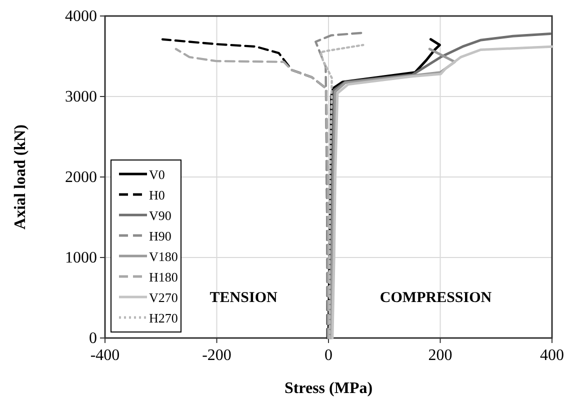  What do you see at coordinates (244, 298) in the screenshot?
I see `annotation: TENSION` at bounding box center [244, 298].